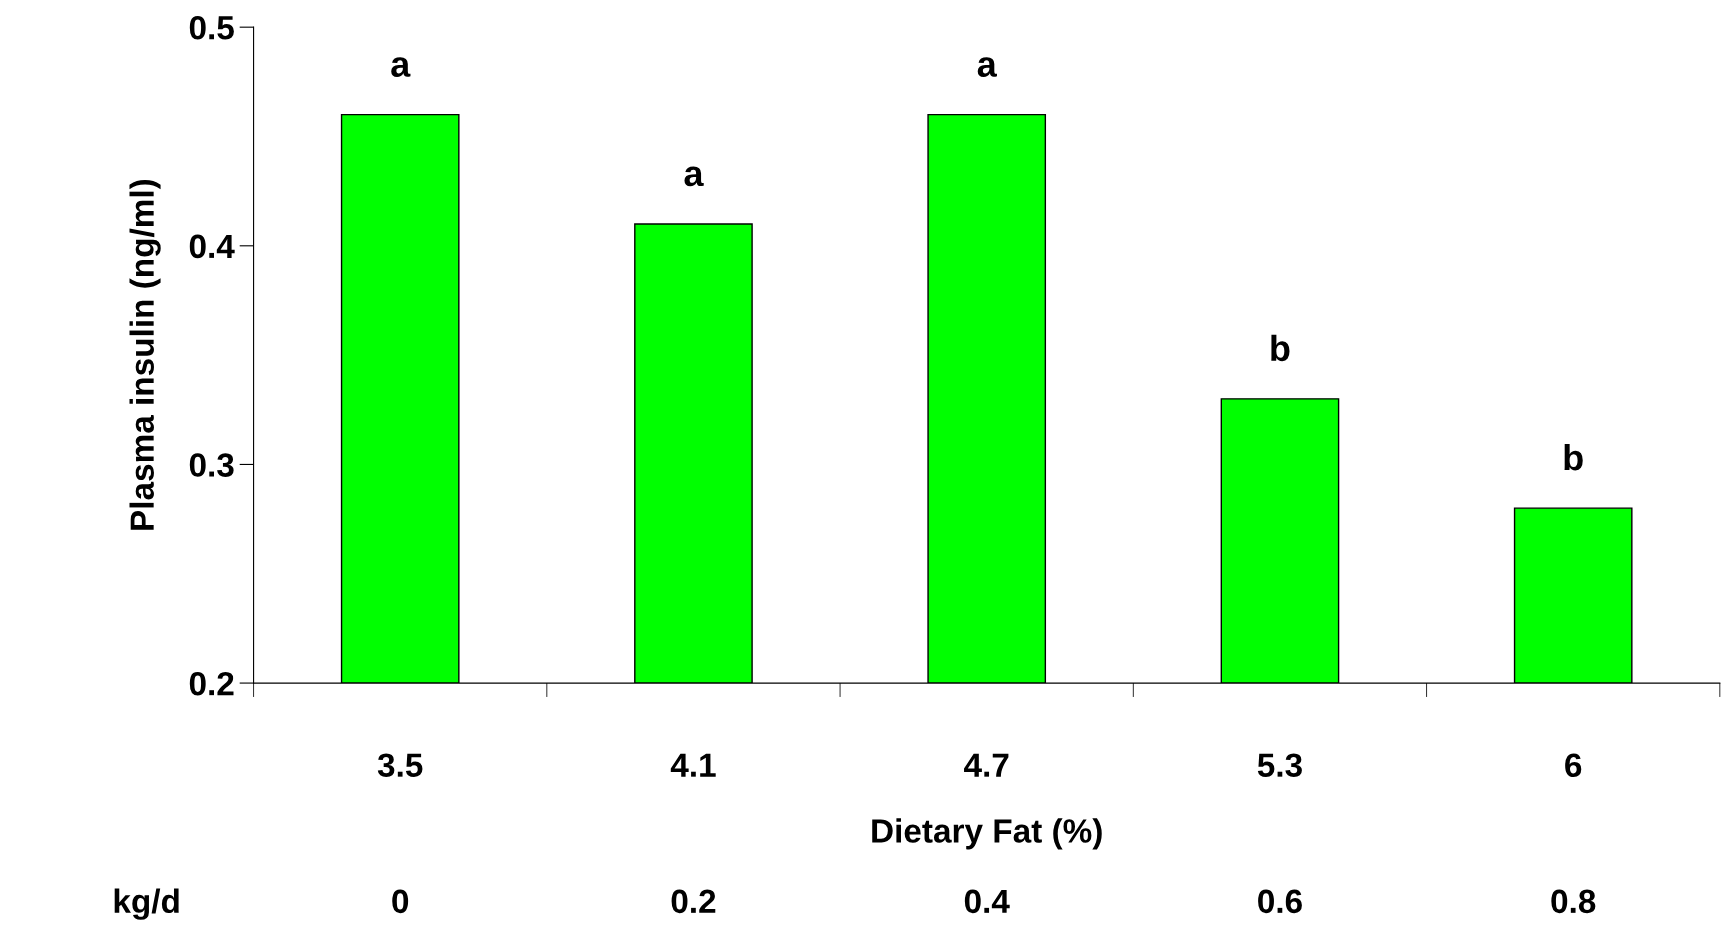 The width and height of the screenshot is (1725, 937). I want to click on text: kg/d, so click(146, 904).